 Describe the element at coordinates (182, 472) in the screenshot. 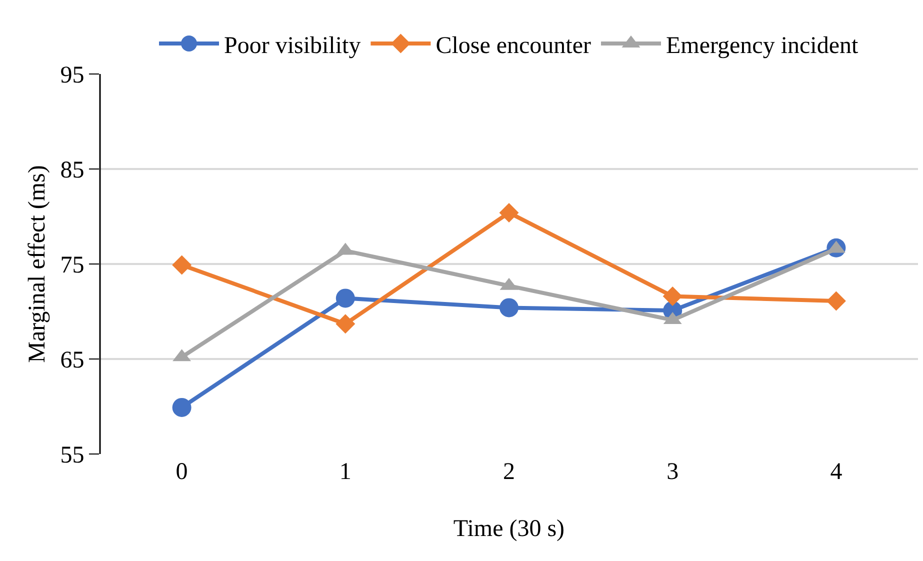

I see `x-tick-label: 0` at that location.